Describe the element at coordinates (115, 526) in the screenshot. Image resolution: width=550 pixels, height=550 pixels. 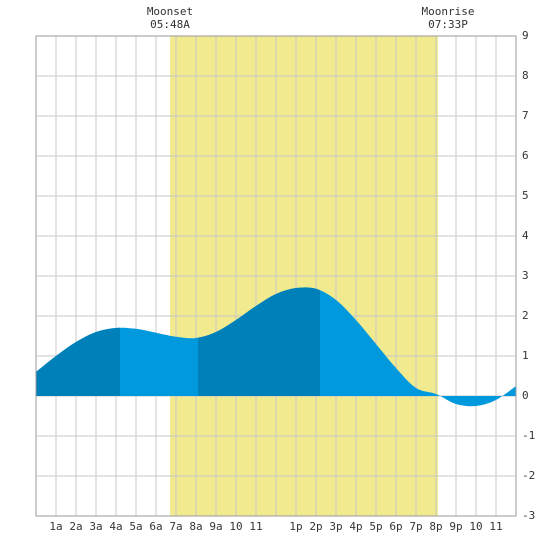
I see `x-tick-label: 4a` at that location.